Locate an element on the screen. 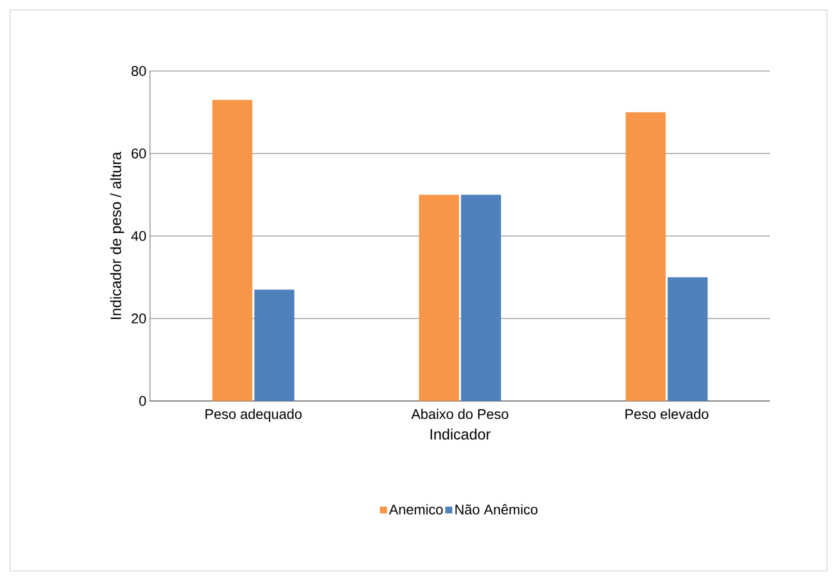 This screenshot has width=837, height=581. y-tick-label: 60 is located at coordinates (139, 153).